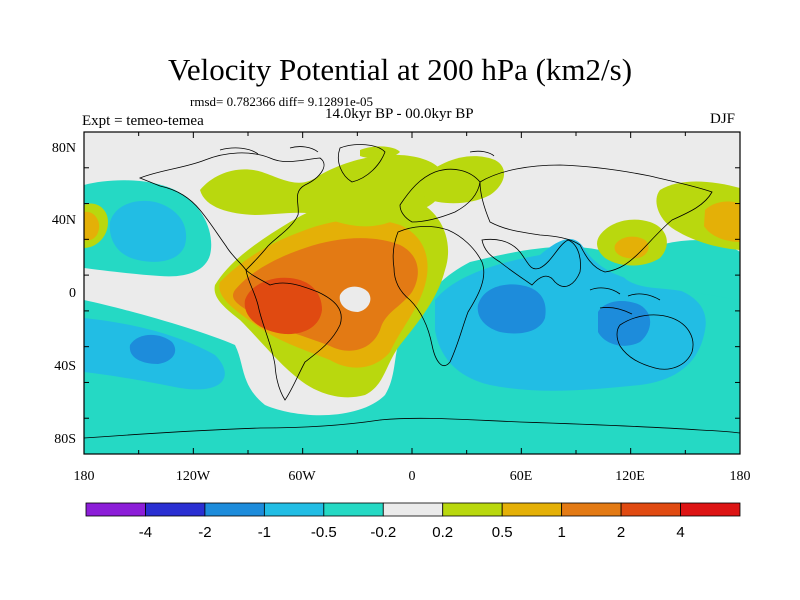 The image size is (800, 600). I want to click on coast-africa, so click(438, 296).